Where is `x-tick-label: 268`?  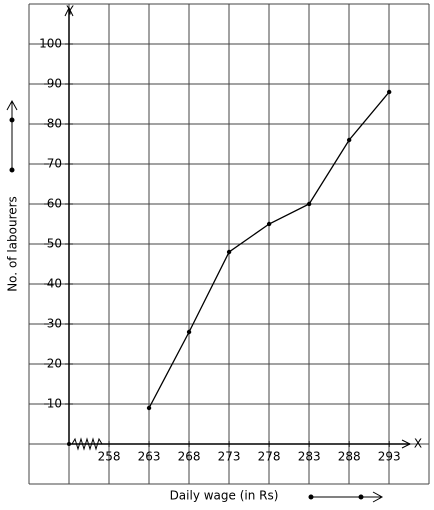
x-tick-label: 268 is located at coordinates (189, 457).